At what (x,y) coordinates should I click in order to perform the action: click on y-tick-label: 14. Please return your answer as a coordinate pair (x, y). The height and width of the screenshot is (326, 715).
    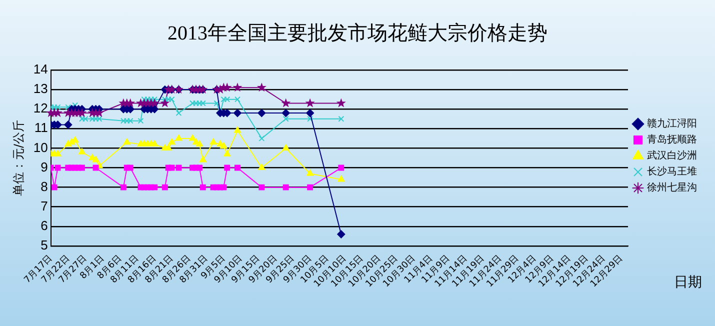
    Looking at the image, I should click on (40, 69).